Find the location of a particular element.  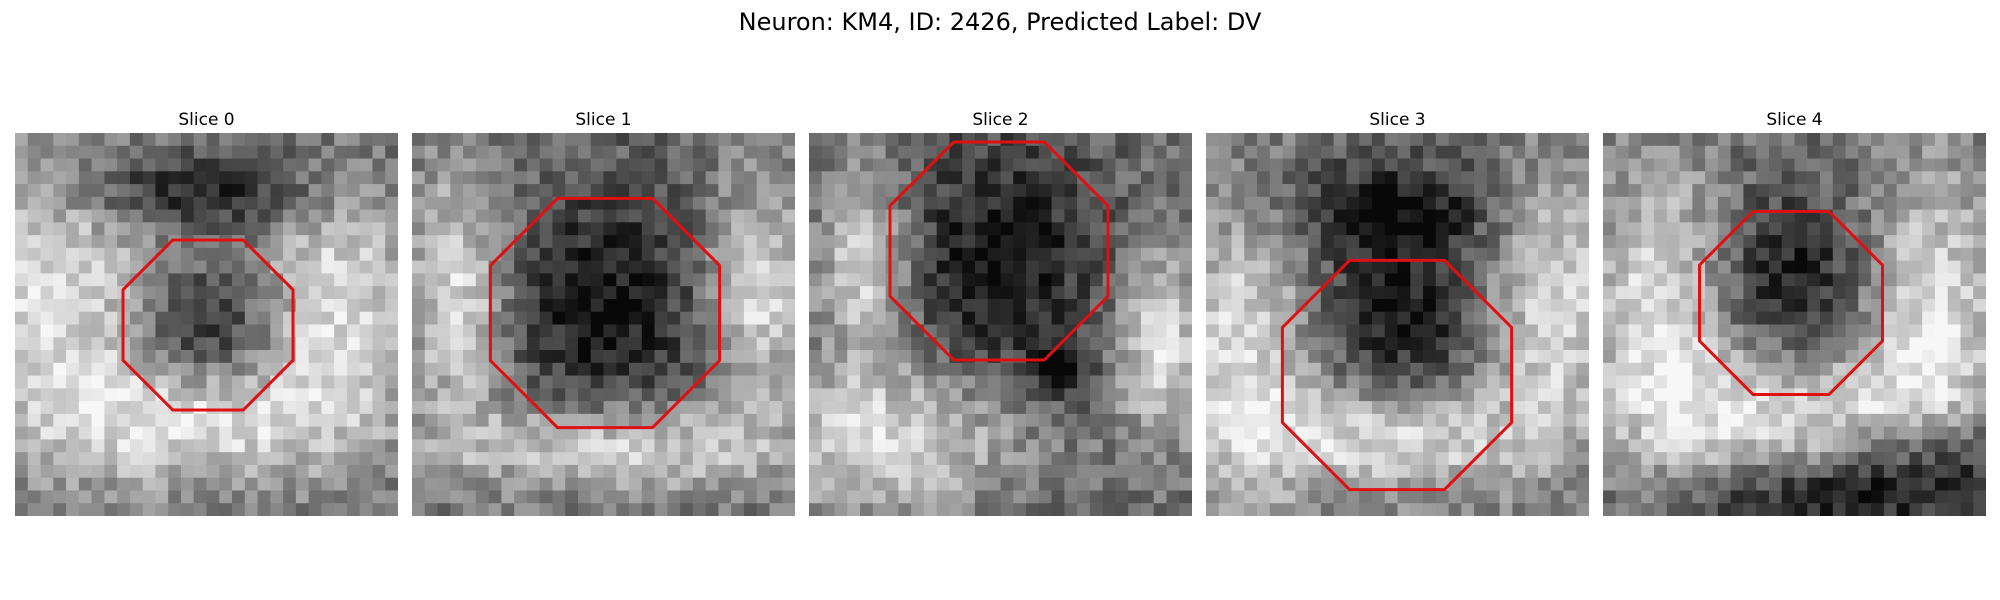

slice-title: Slice 0 is located at coordinates (206, 120).